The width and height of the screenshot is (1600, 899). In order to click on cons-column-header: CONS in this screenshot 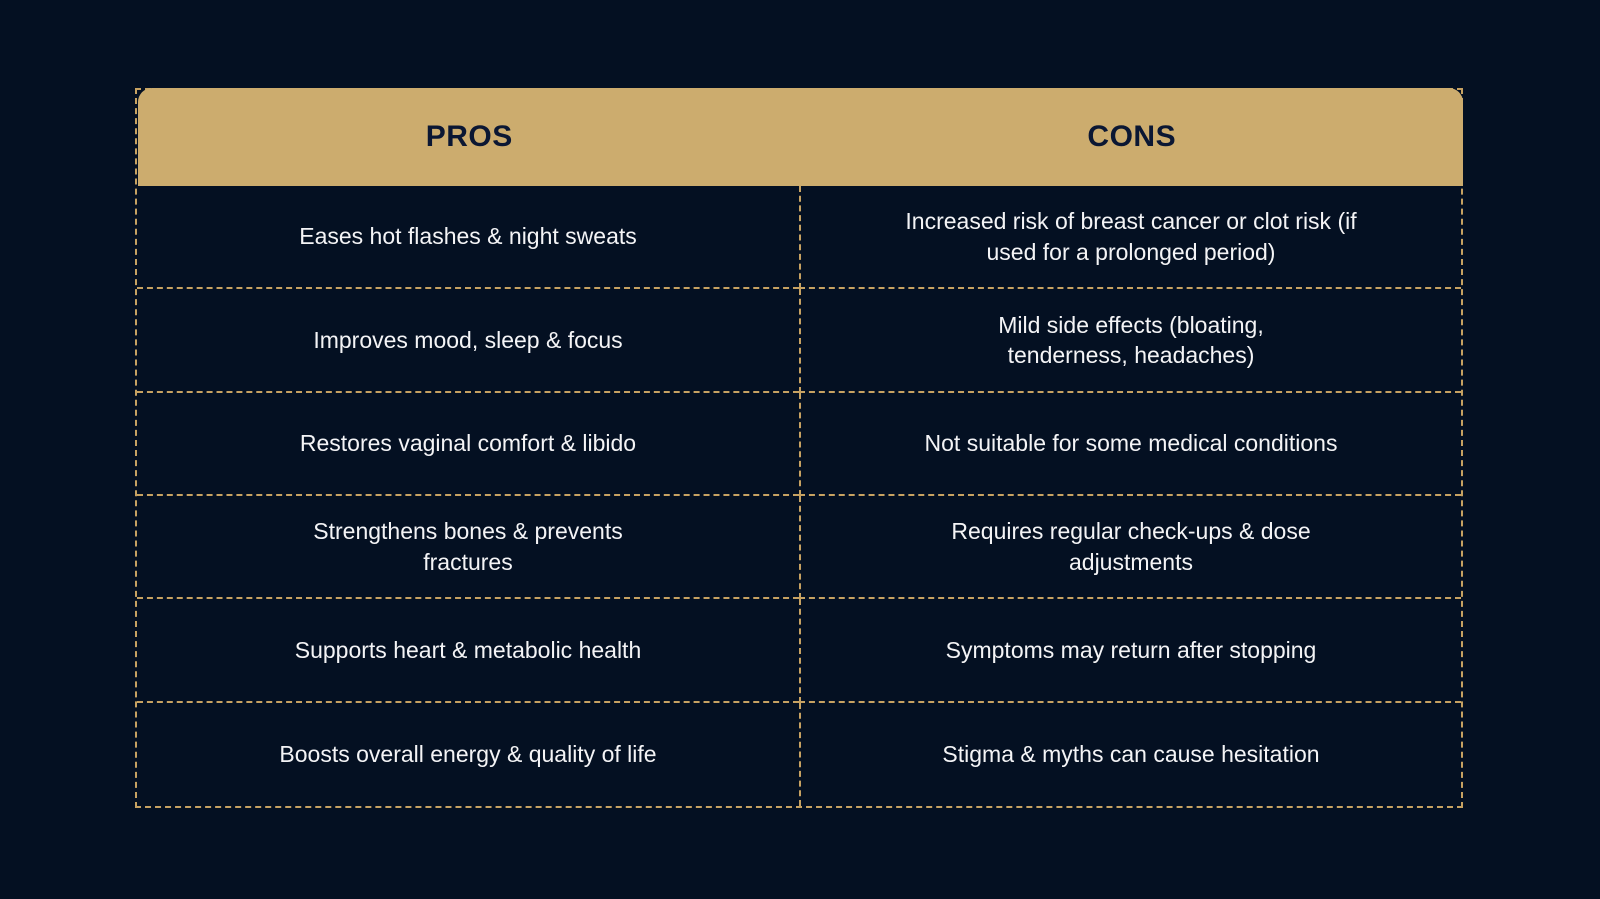, I will do `click(1132, 136)`.